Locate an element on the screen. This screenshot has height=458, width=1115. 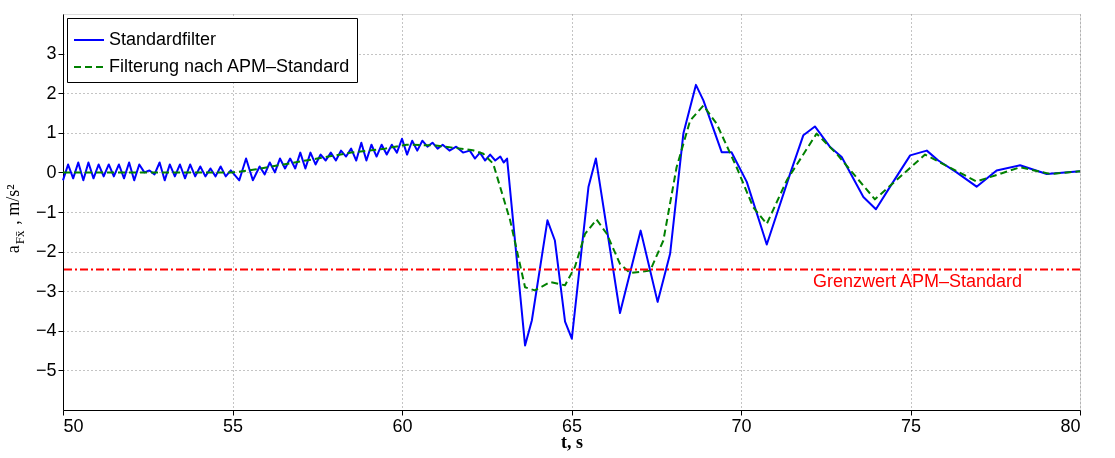
y-tick-label: 3 is located at coordinates (51, 53).